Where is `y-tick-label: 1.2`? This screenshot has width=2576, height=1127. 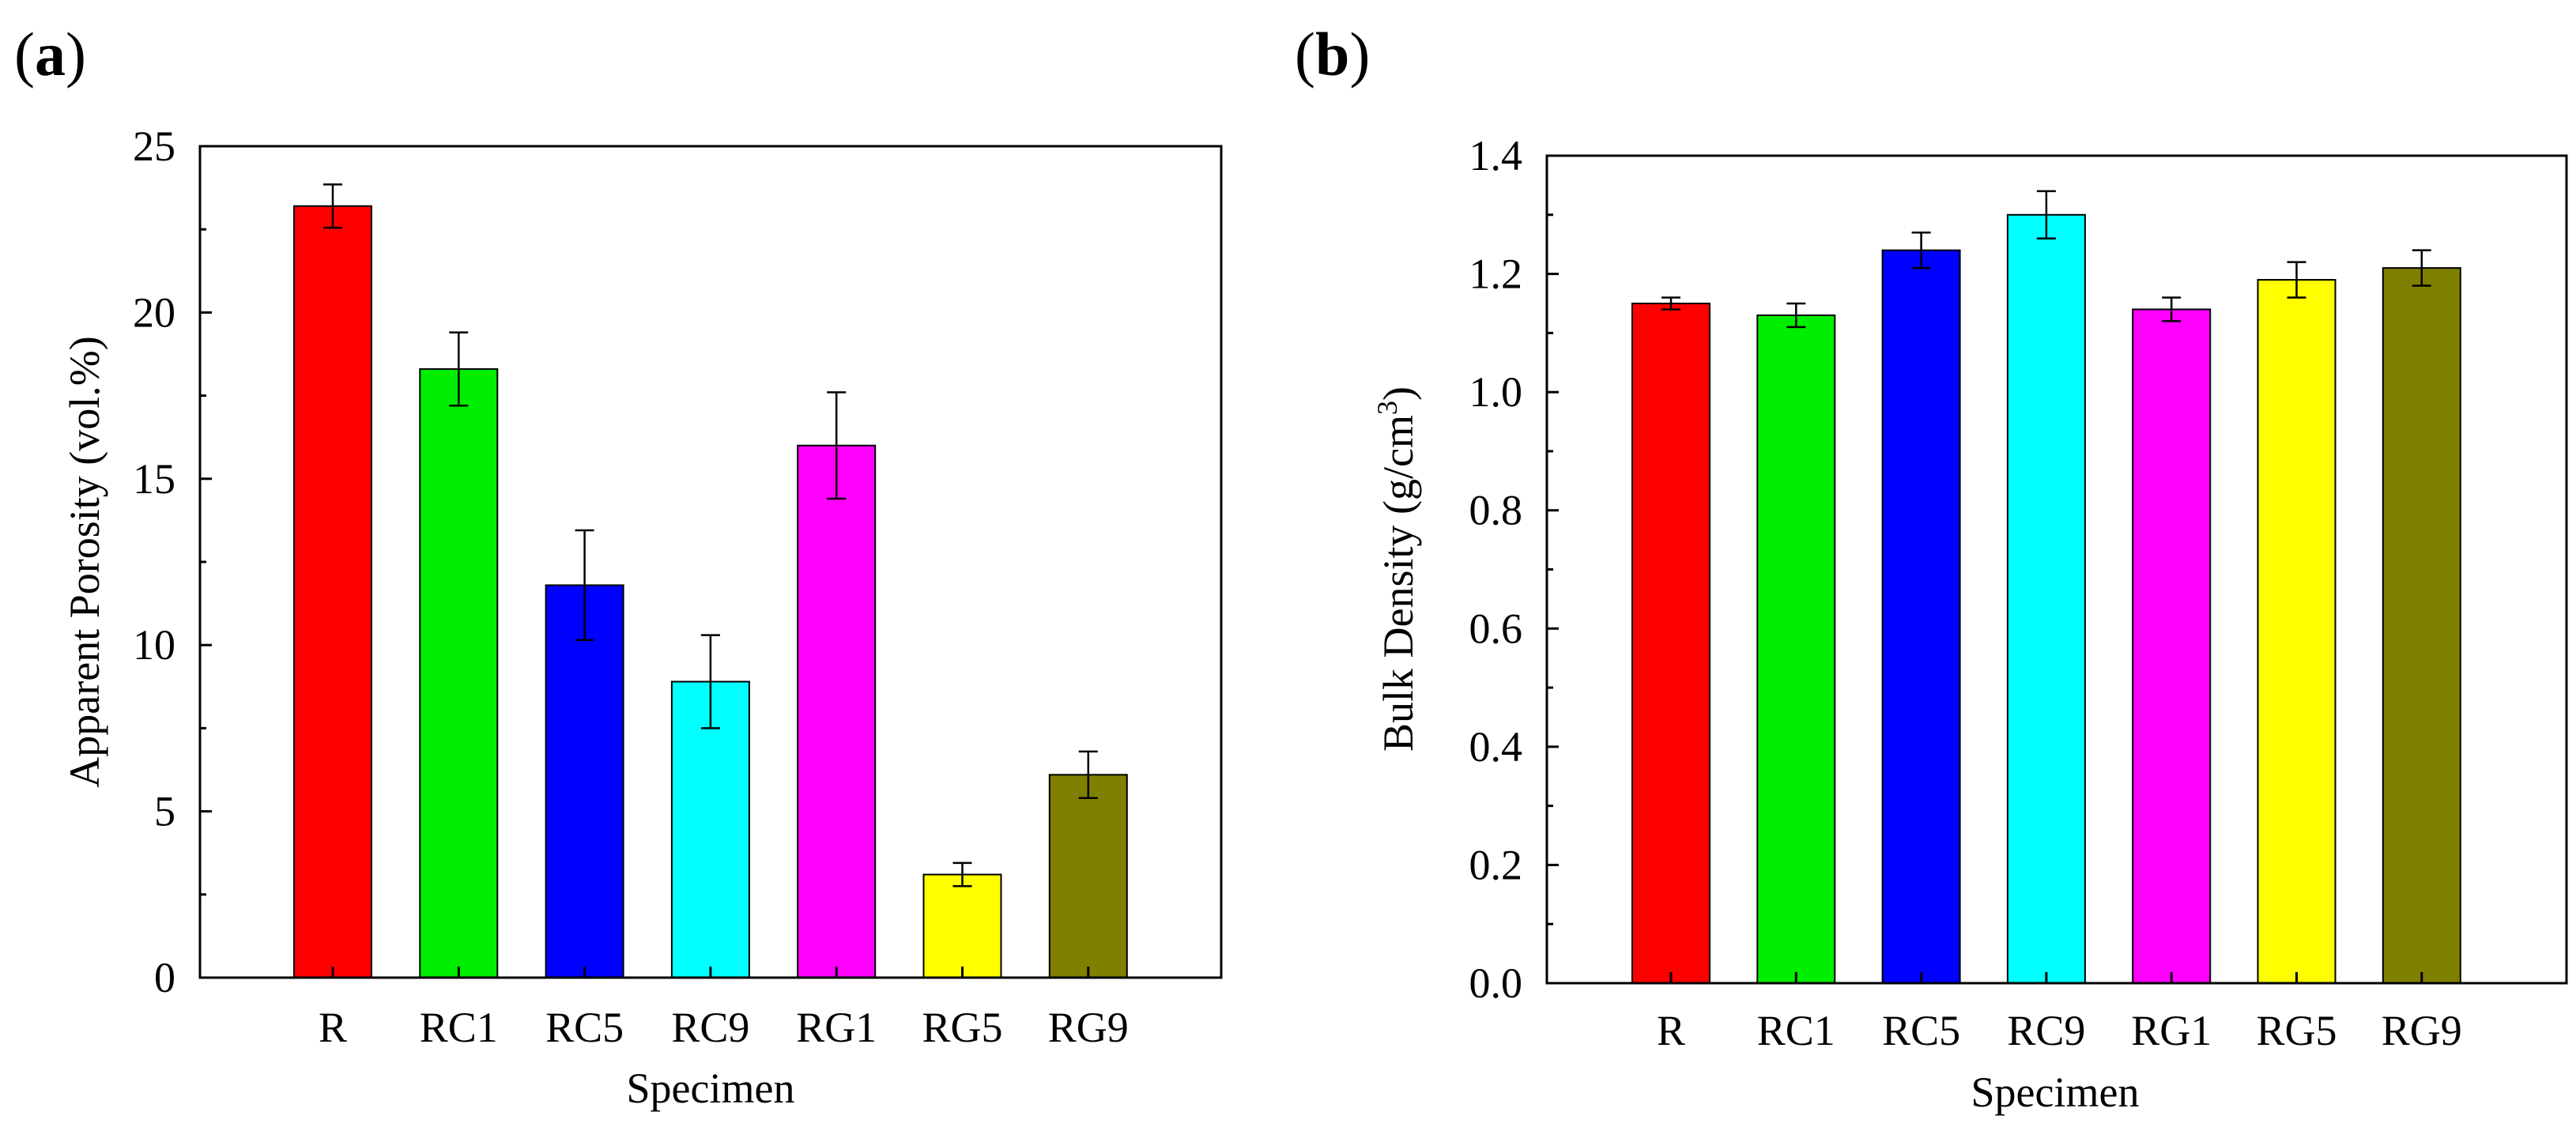 y-tick-label: 1.2 is located at coordinates (1496, 274).